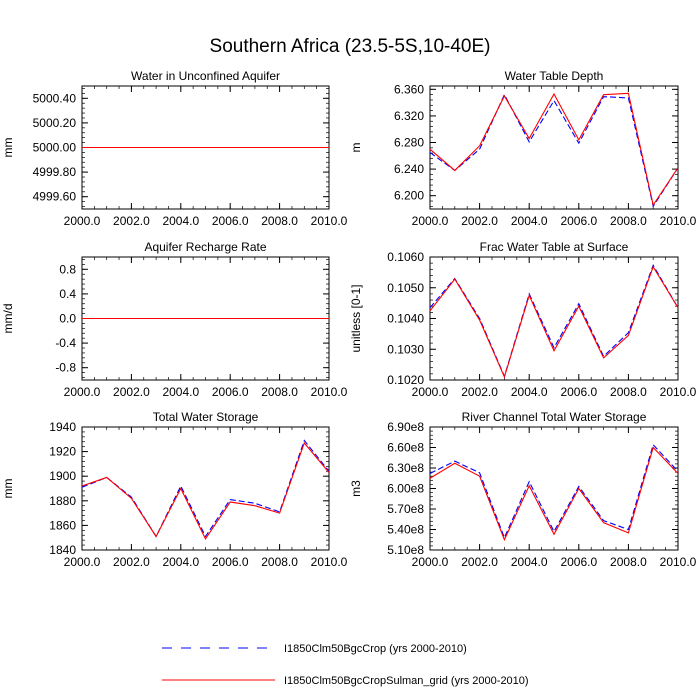 This screenshot has width=700, height=700. What do you see at coordinates (409, 116) in the screenshot?
I see `y-tick-label: 6.320` at bounding box center [409, 116].